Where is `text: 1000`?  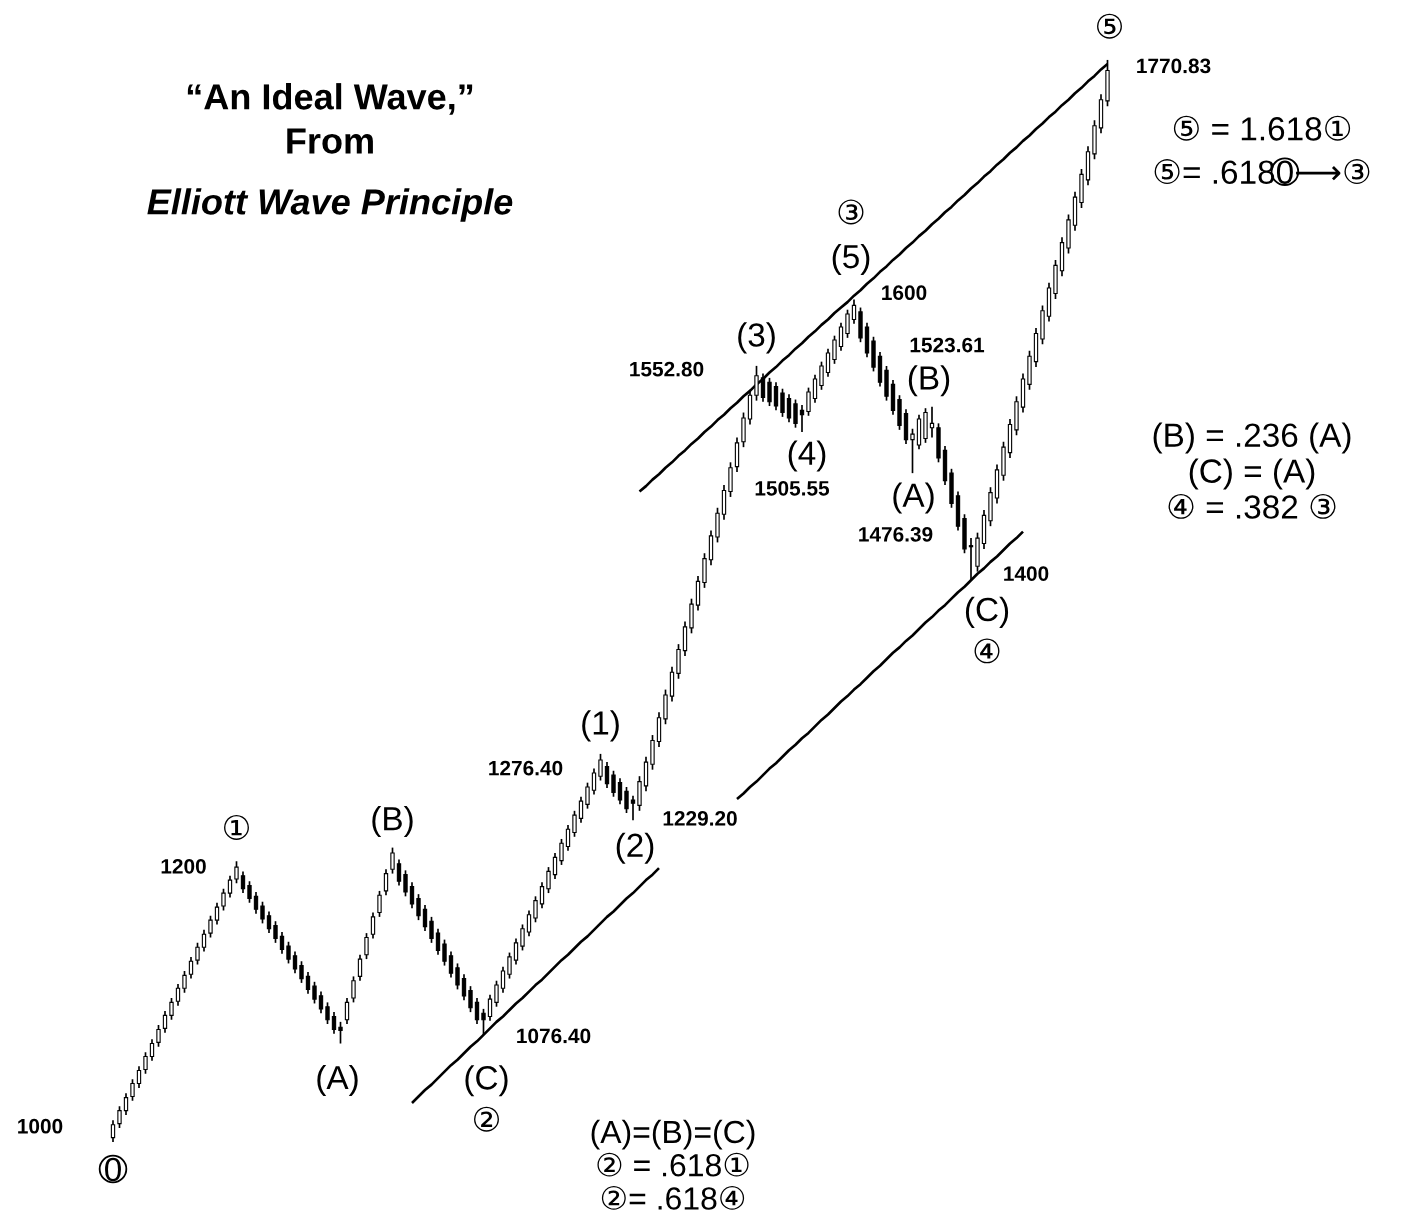
text: 1000 is located at coordinates (40, 1126).